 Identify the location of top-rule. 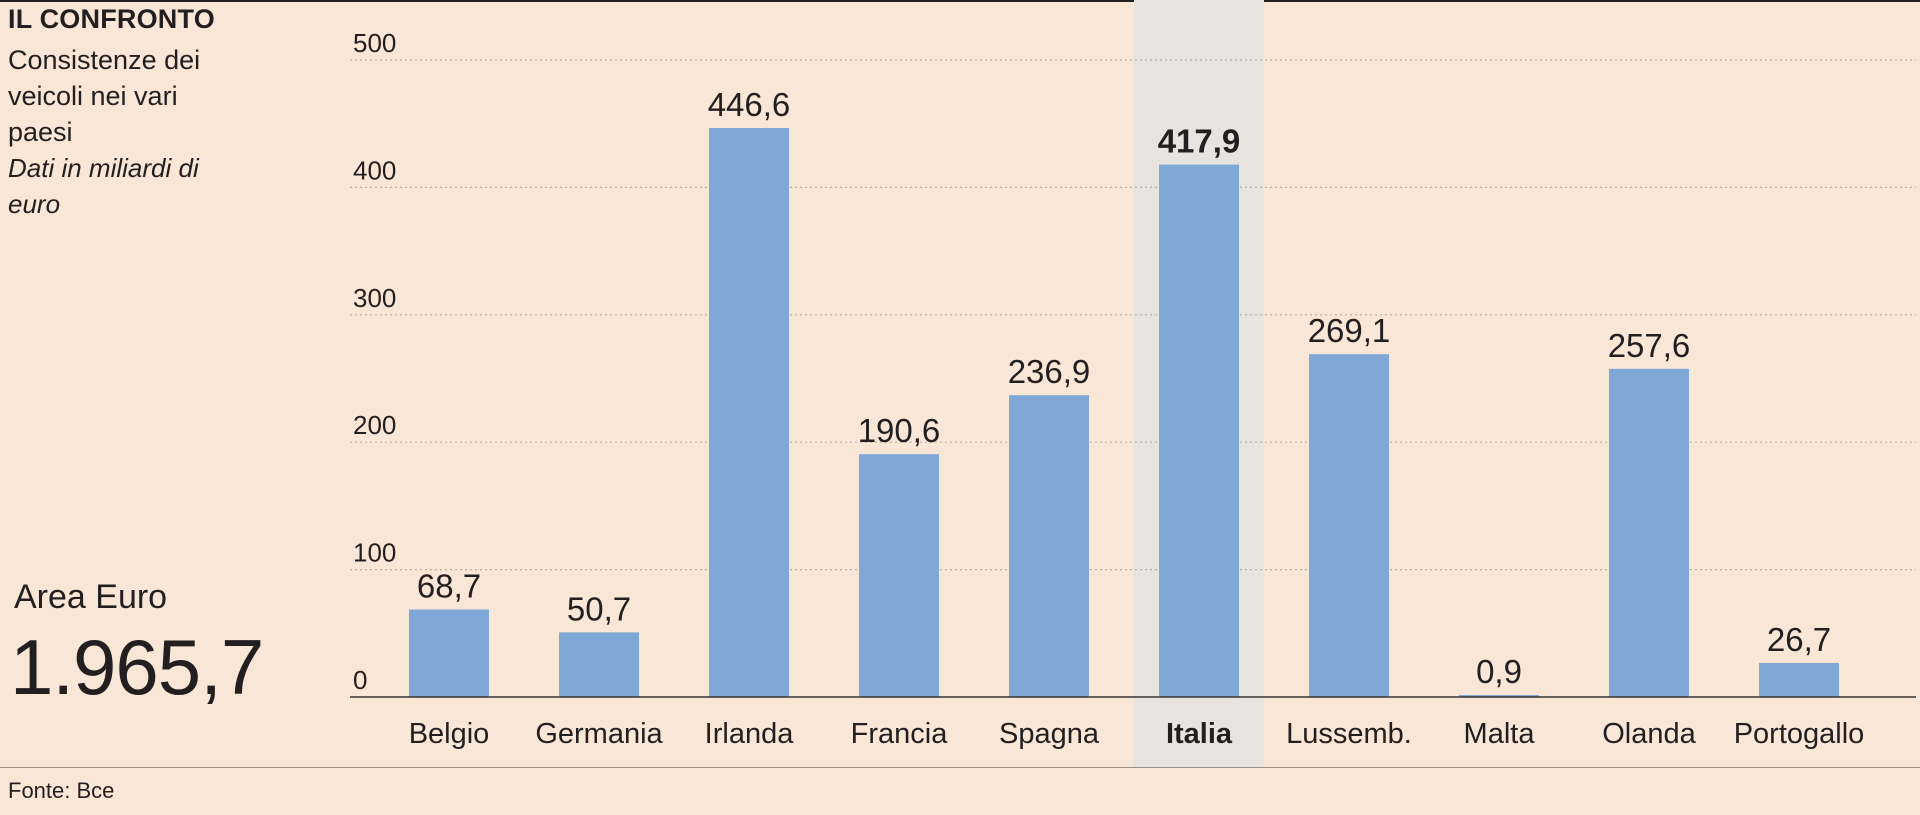
(960, 1).